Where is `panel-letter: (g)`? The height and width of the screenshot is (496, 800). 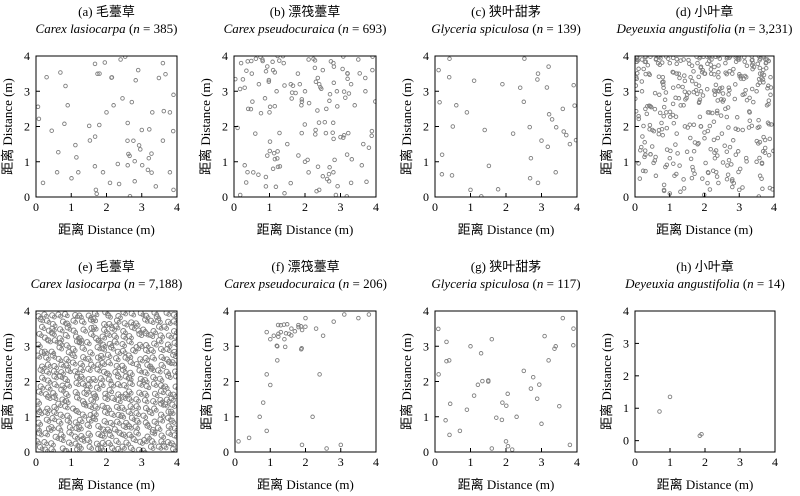
panel-letter: (g) is located at coordinates (478, 266).